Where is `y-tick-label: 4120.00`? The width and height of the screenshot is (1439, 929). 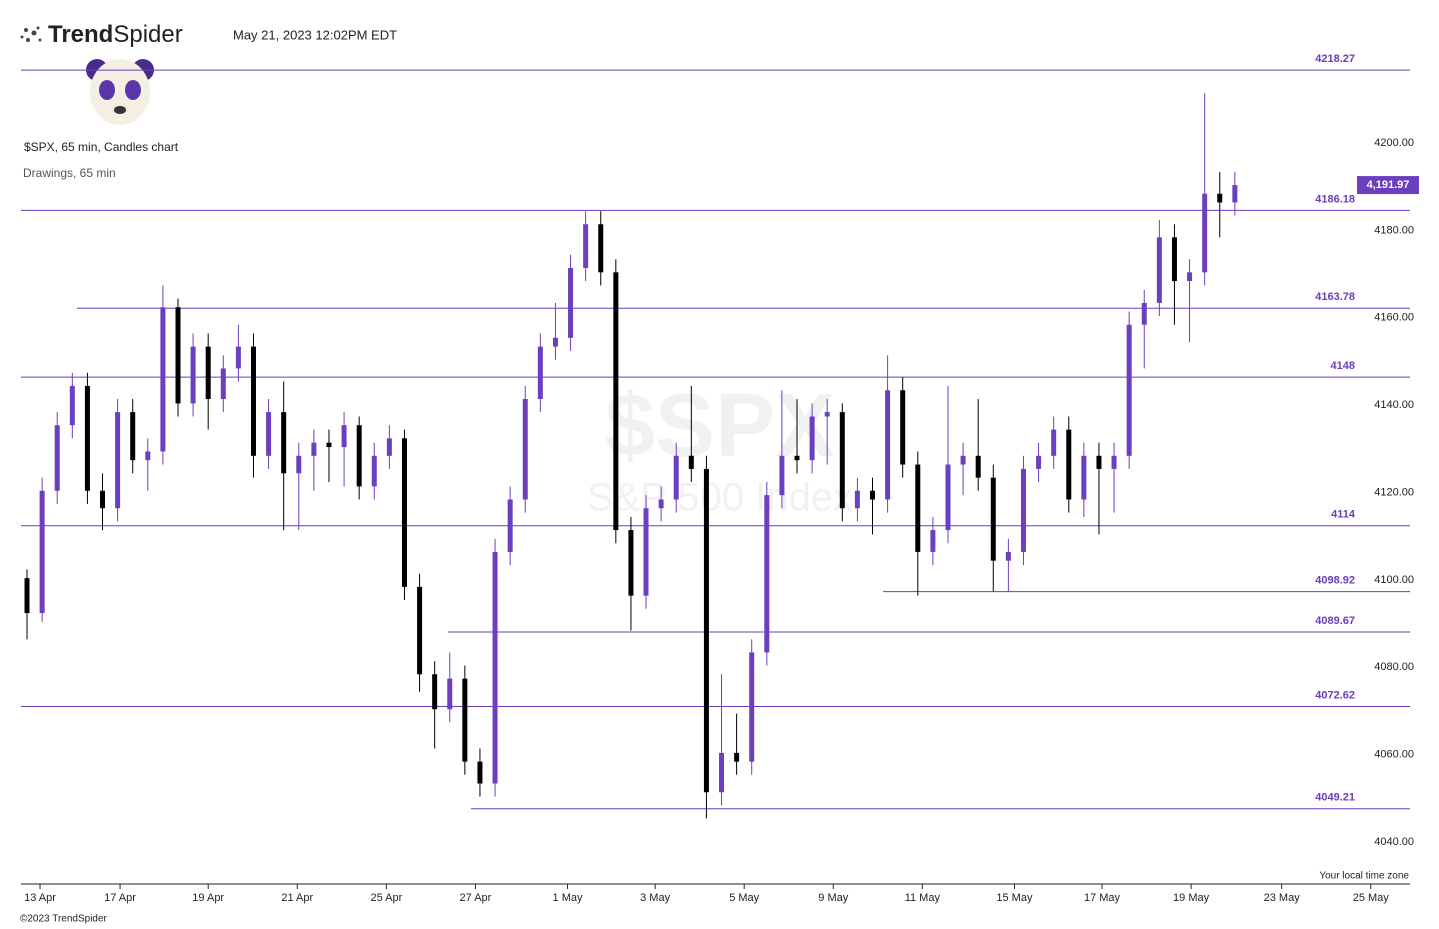 y-tick-label: 4120.00 is located at coordinates (1394, 492).